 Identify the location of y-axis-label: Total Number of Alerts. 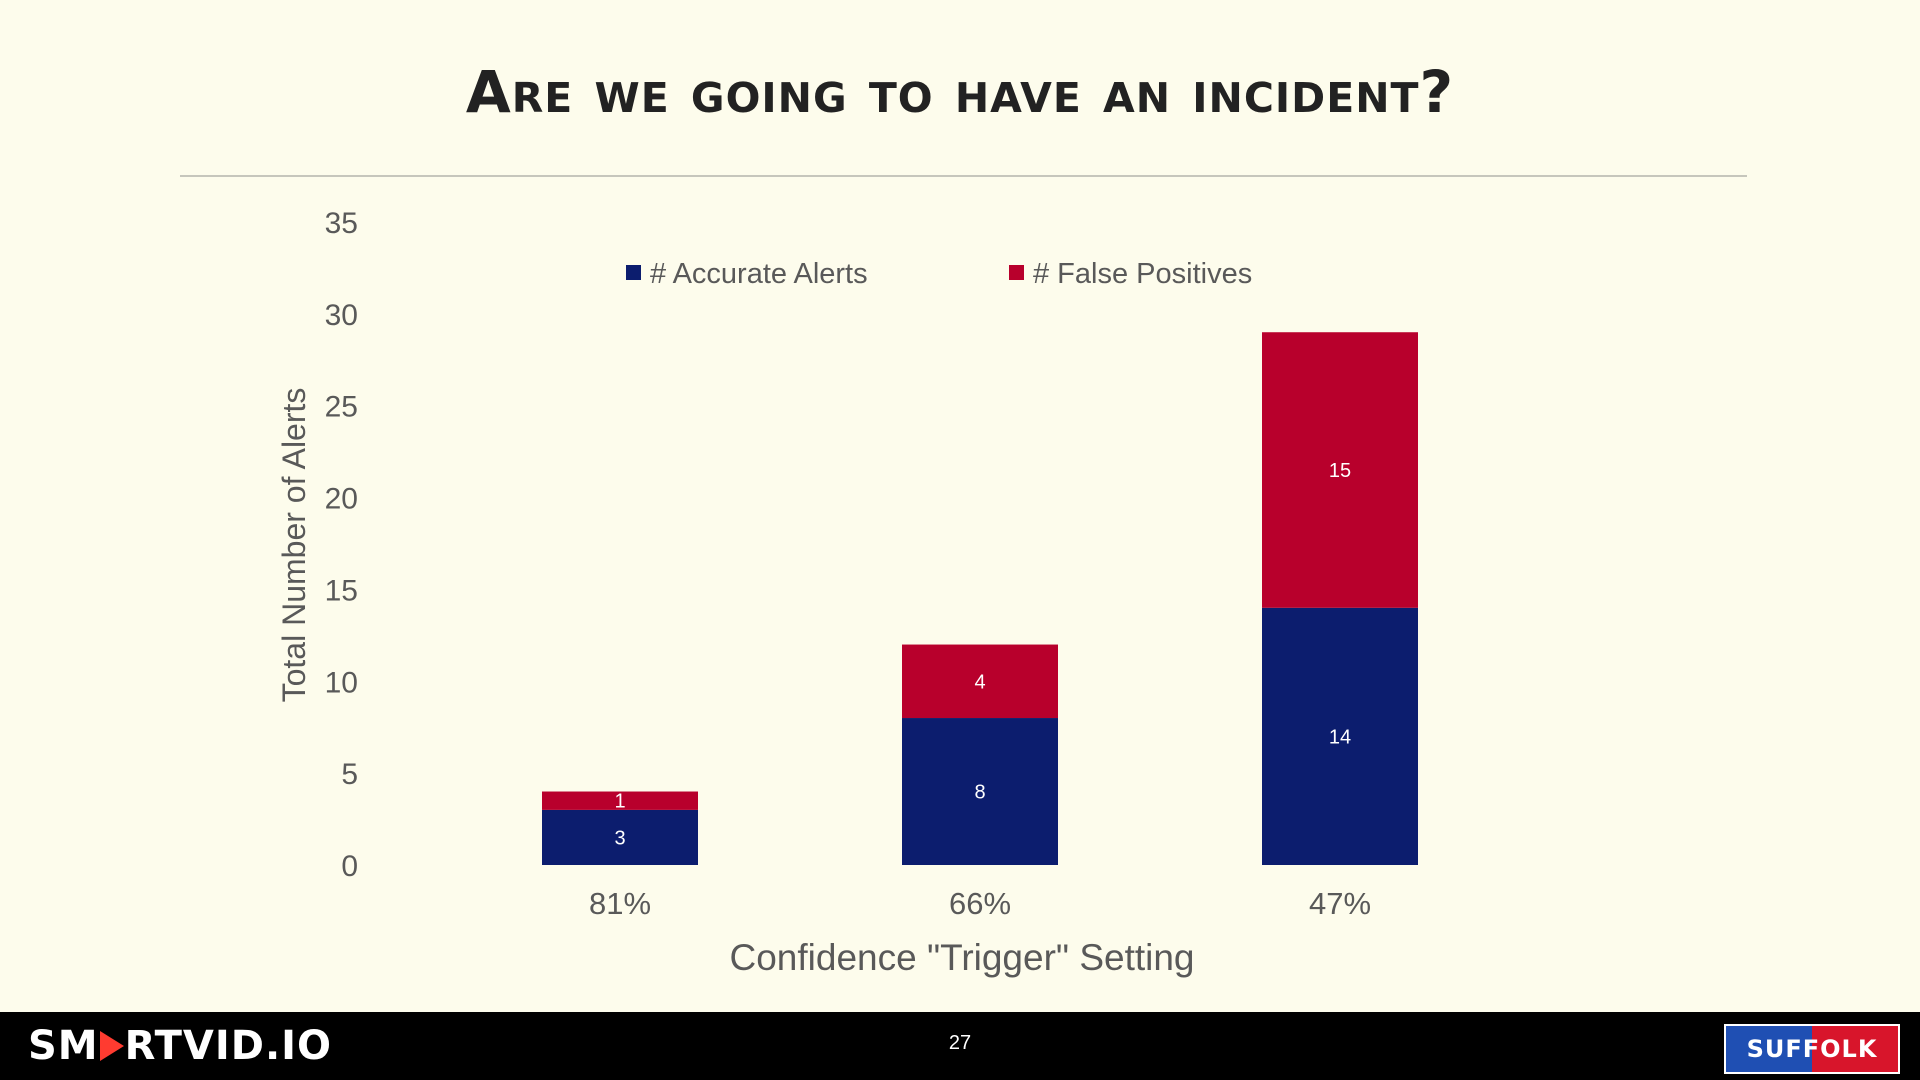
(294, 545).